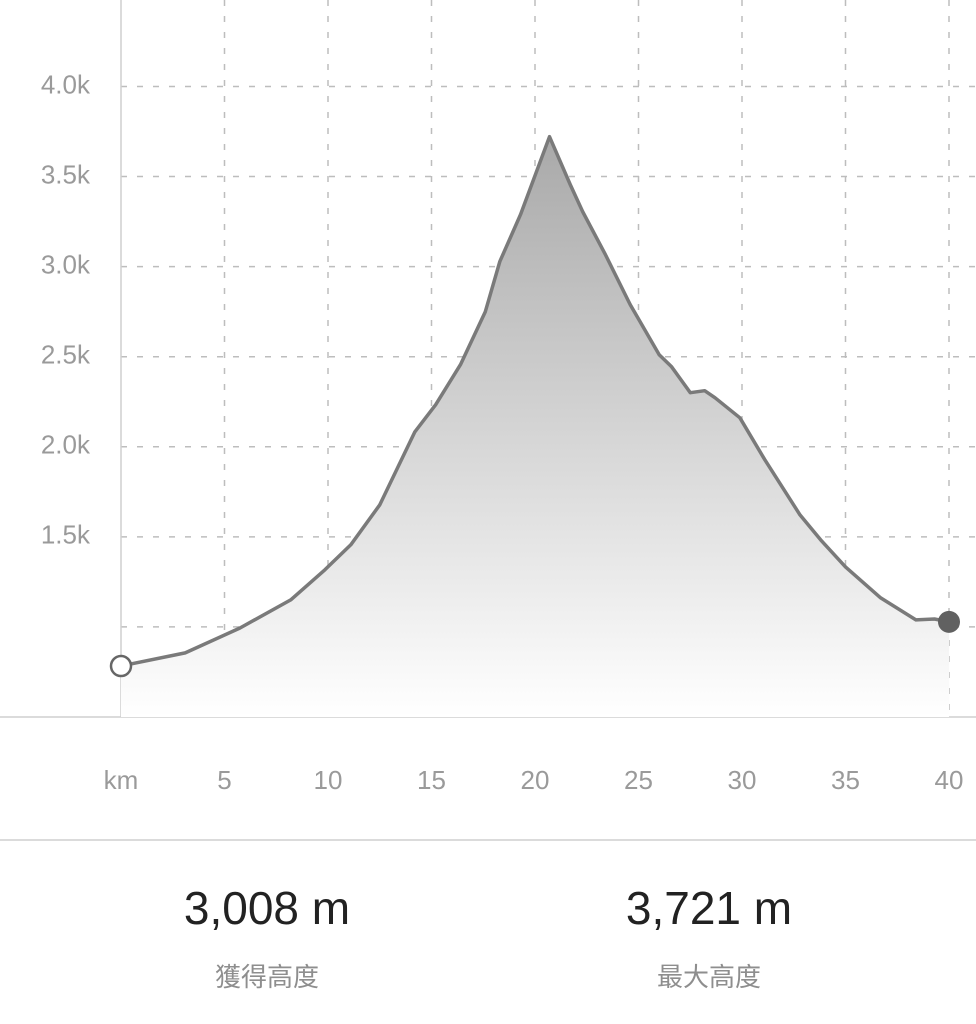  Describe the element at coordinates (66, 84) in the screenshot. I see `y-tick-label: 4.0k` at that location.